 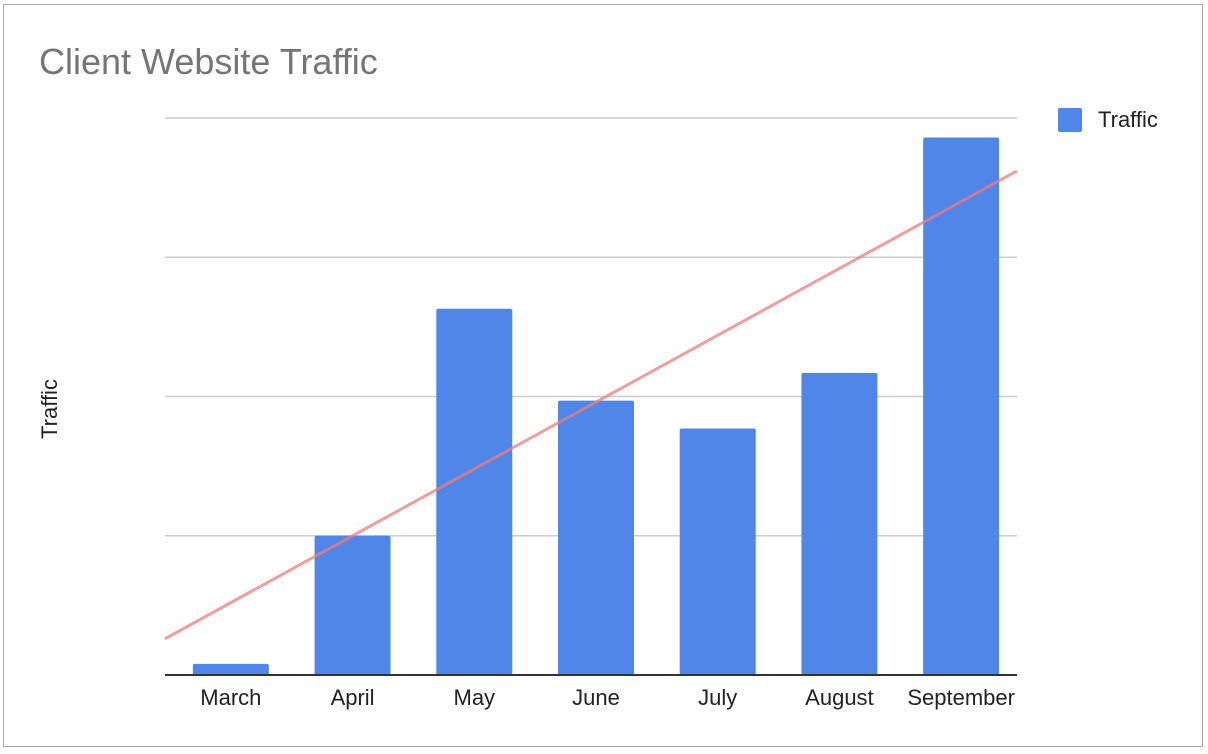 I want to click on bar-september, so click(x=961, y=406).